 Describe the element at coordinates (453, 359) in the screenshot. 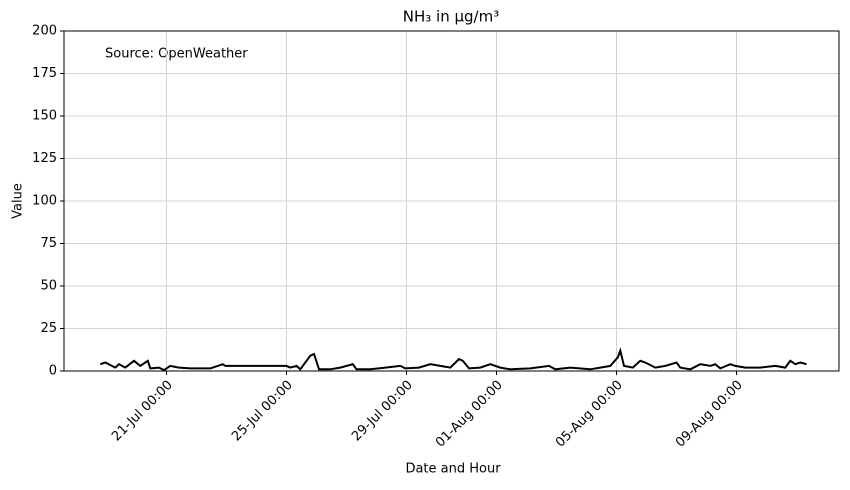

I see `data-line` at that location.